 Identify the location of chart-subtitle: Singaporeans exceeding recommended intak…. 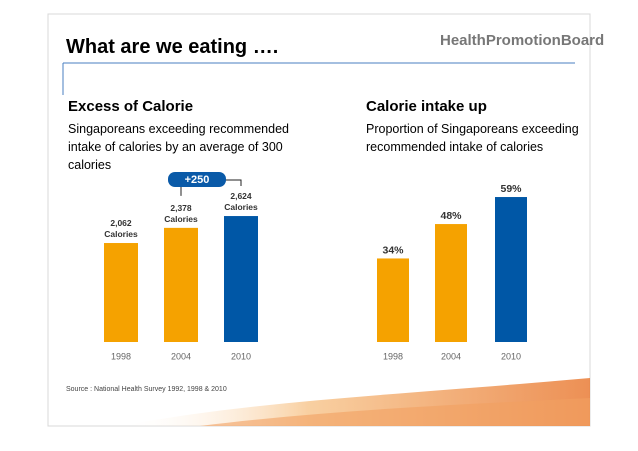
(178, 147).